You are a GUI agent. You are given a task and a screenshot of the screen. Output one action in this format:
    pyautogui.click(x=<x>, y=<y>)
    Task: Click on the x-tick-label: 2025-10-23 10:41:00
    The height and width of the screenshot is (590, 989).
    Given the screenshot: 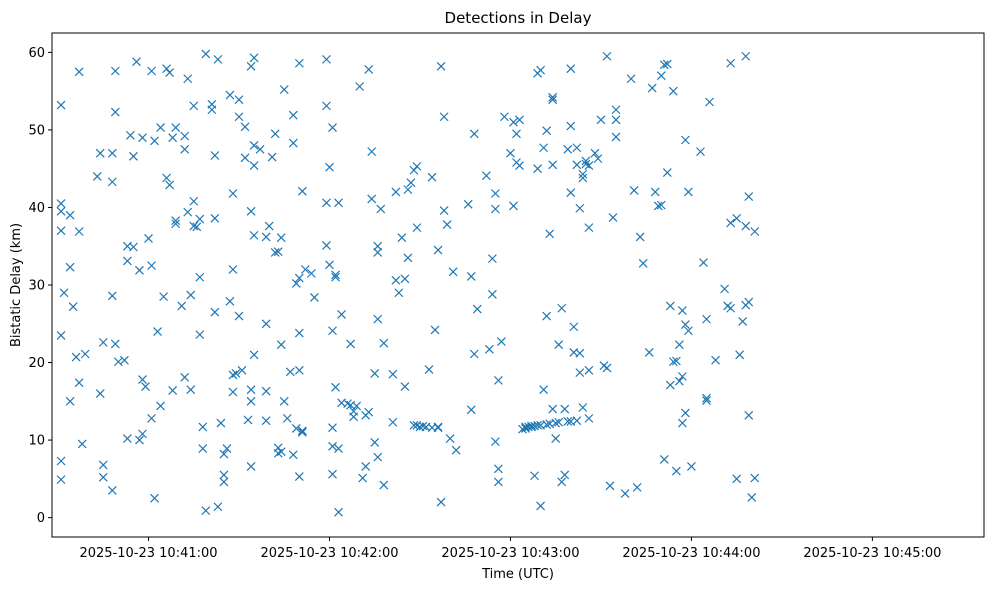 What is the action you would take?
    pyautogui.click(x=148, y=553)
    